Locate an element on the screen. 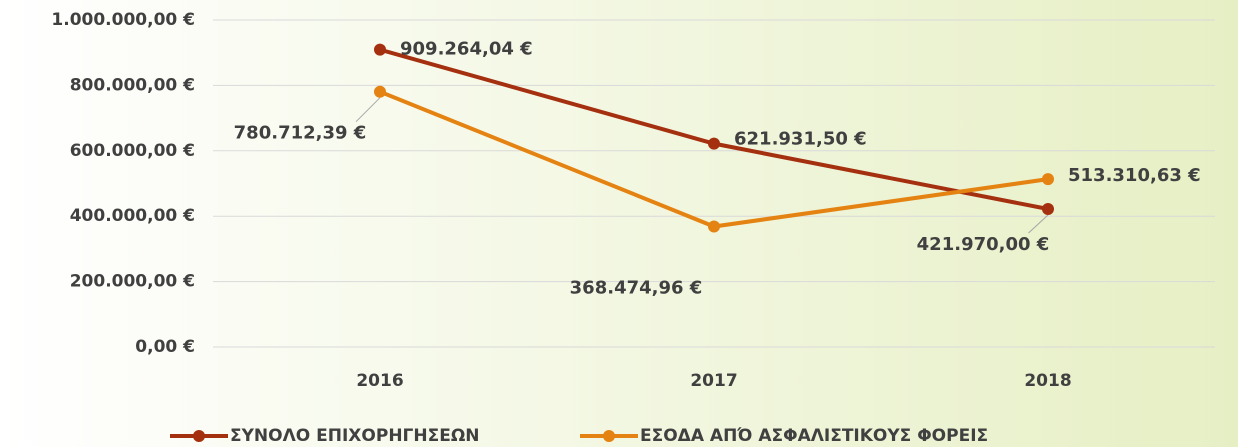 The width and height of the screenshot is (1238, 447). data-label: 909.264,04 € is located at coordinates (466, 49).